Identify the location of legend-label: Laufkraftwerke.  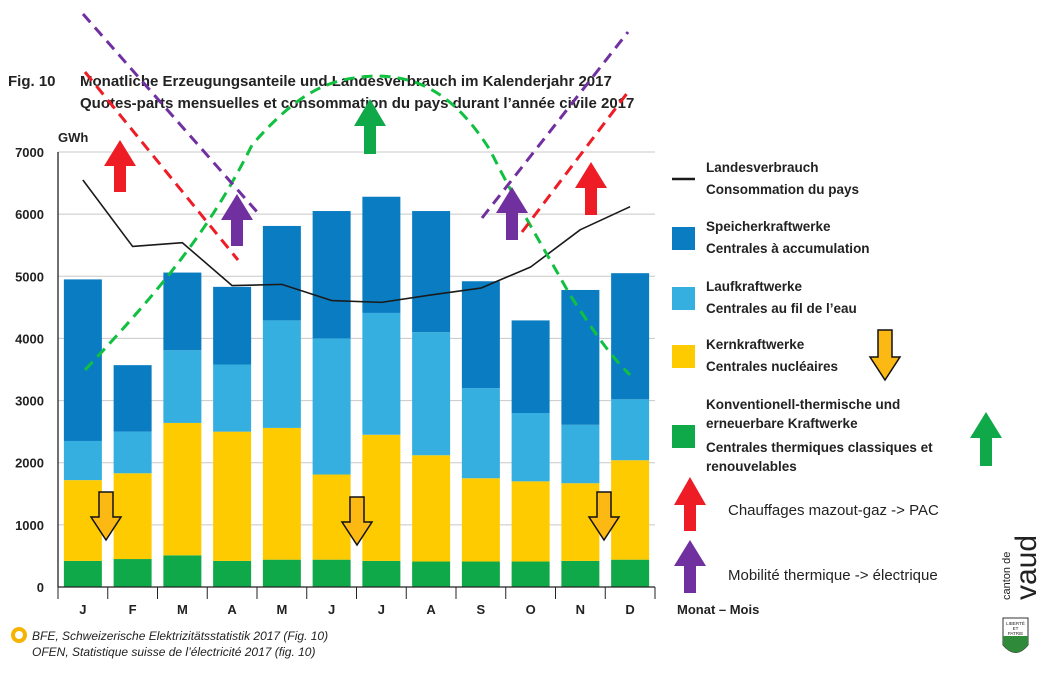
(754, 286).